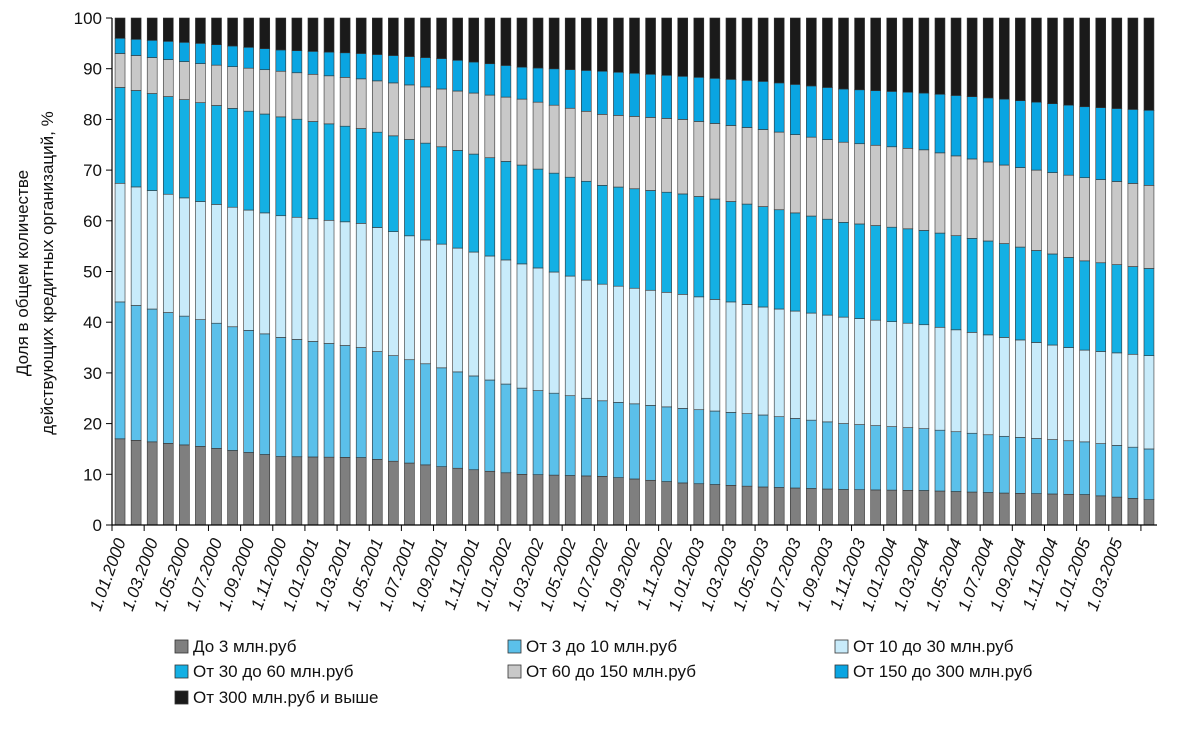 The height and width of the screenshot is (745, 1181). What do you see at coordinates (47, 272) in the screenshot?
I see `y-axis-title-line2: действующих кредитных организаций, %` at bounding box center [47, 272].